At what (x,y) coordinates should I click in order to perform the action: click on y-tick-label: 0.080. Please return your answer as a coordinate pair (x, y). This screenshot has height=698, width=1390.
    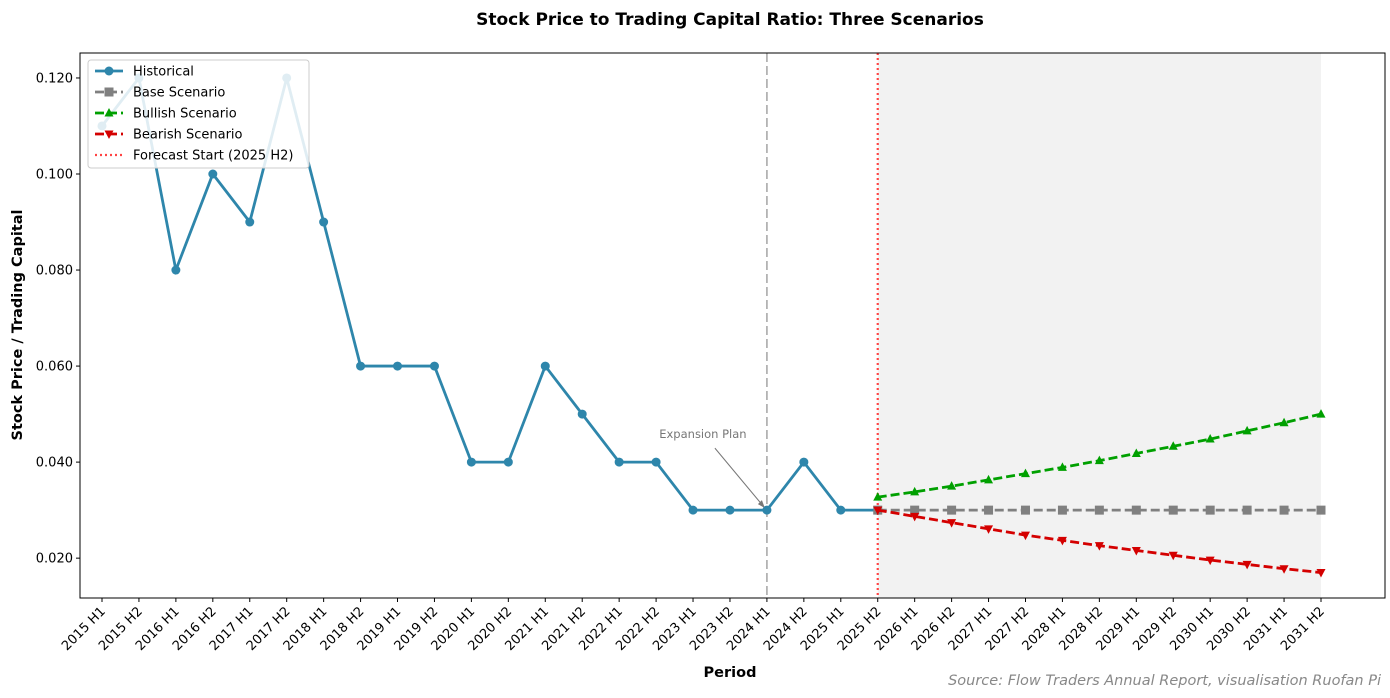
    Looking at the image, I should click on (54, 271).